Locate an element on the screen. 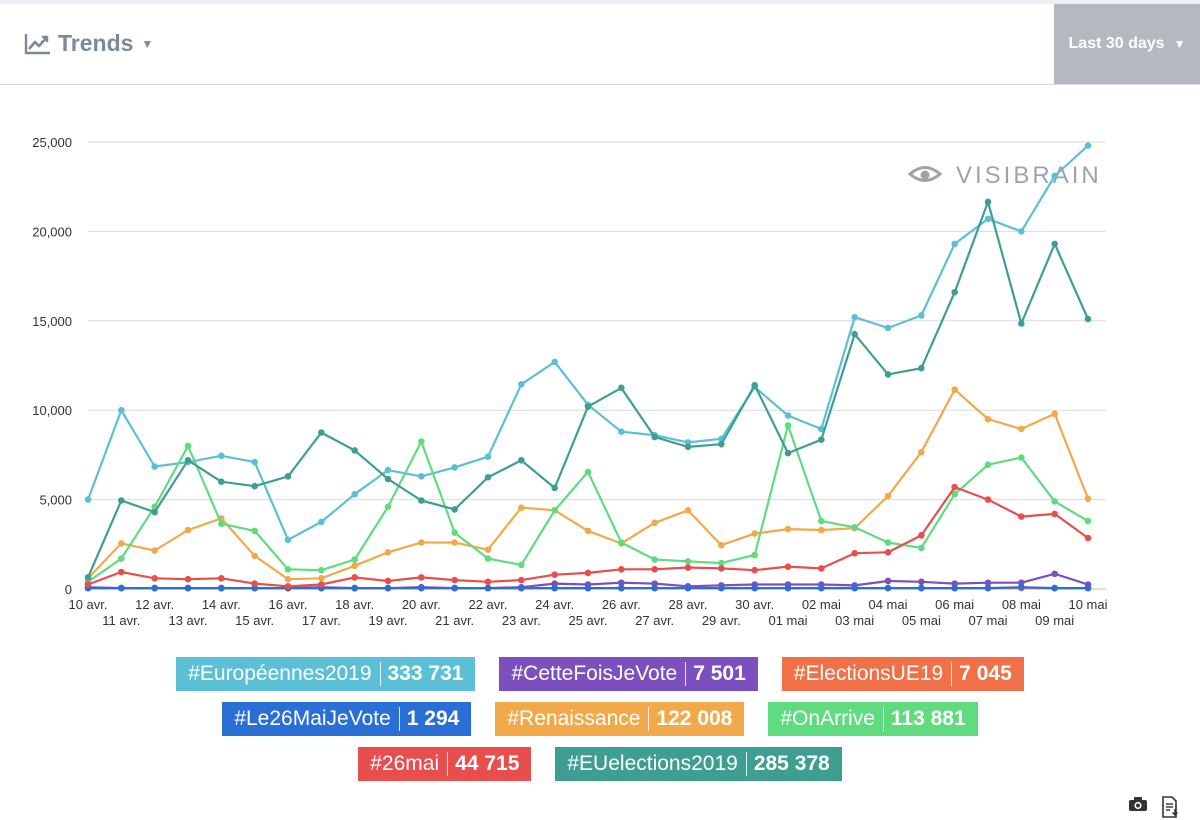 The width and height of the screenshot is (1200, 820). legend-total: 285 378 is located at coordinates (791, 763).